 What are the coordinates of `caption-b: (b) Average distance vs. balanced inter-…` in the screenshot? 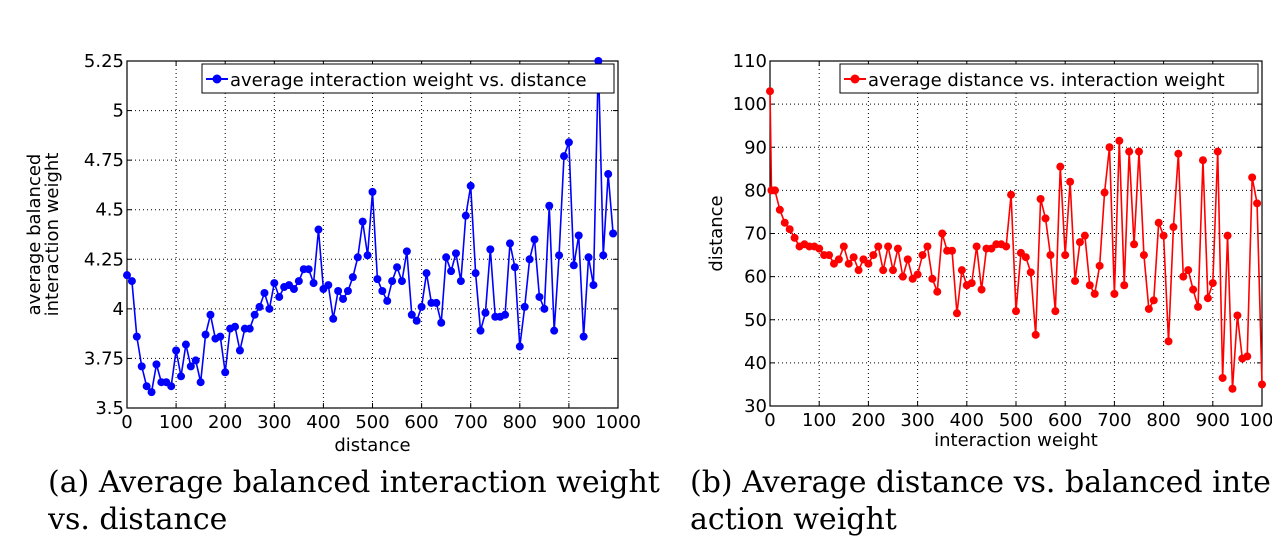 It's located at (981, 501).